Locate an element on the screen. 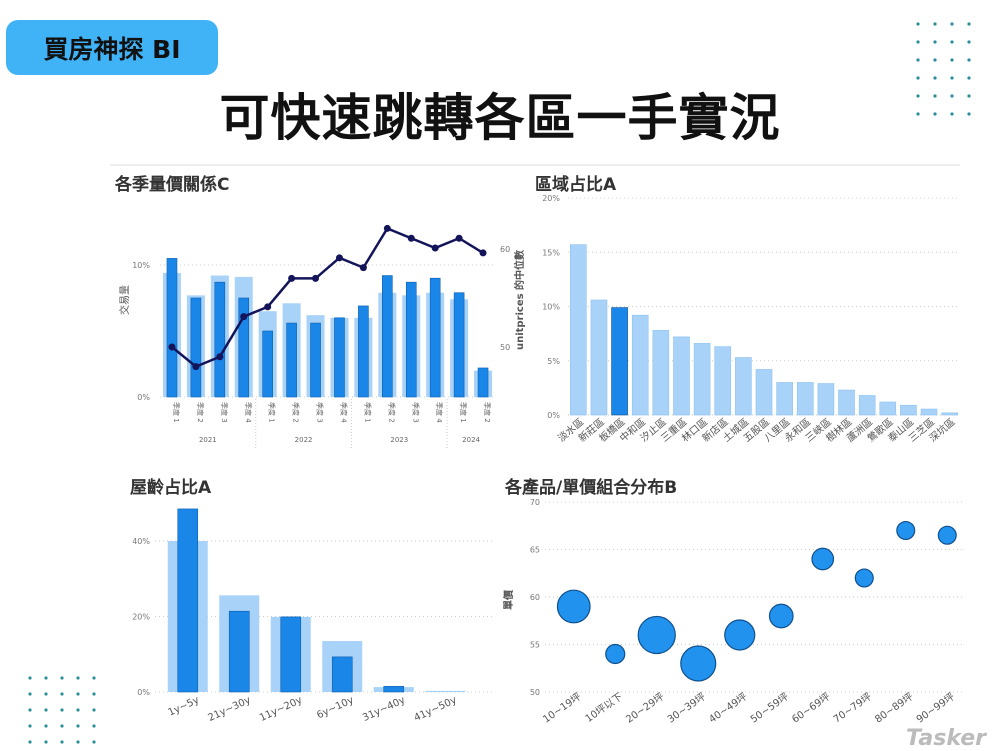  quarter-label: 季度 4 is located at coordinates (343, 412).